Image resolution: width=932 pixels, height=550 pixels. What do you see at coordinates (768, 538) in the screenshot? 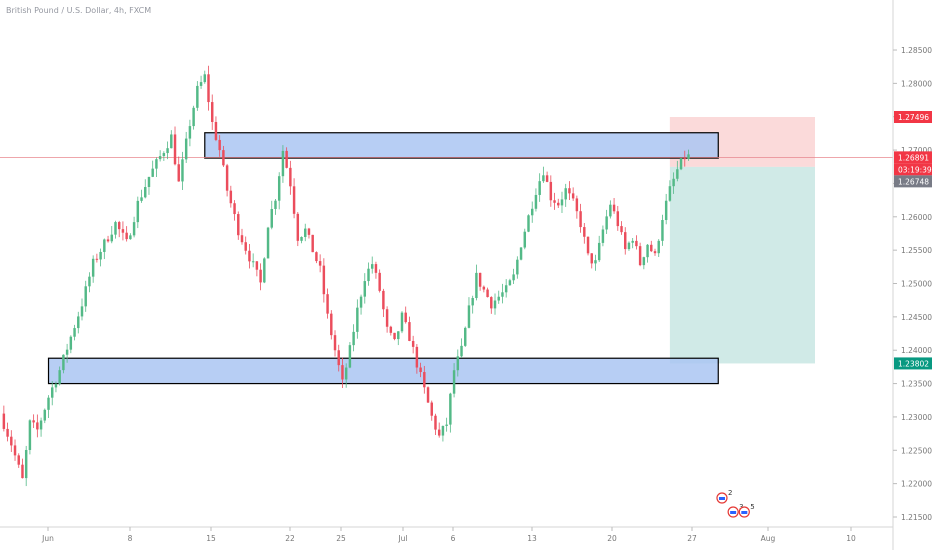
I see `x-tick-label: Aug` at bounding box center [768, 538].